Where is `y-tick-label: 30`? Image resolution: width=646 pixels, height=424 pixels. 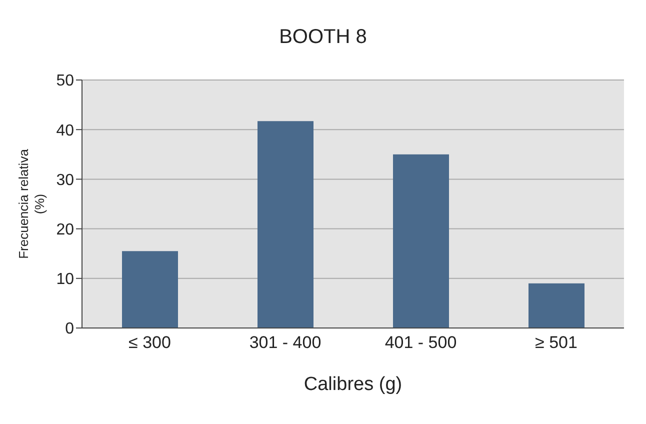 y-tick-label: 30 is located at coordinates (65, 180).